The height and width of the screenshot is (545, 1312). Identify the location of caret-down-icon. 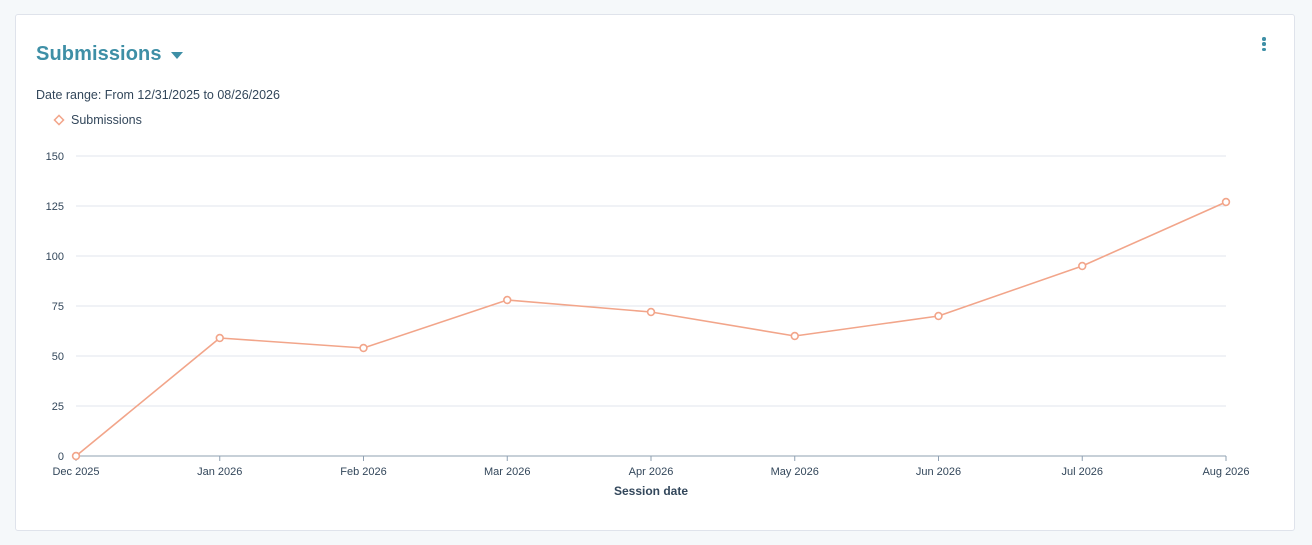
(176, 55).